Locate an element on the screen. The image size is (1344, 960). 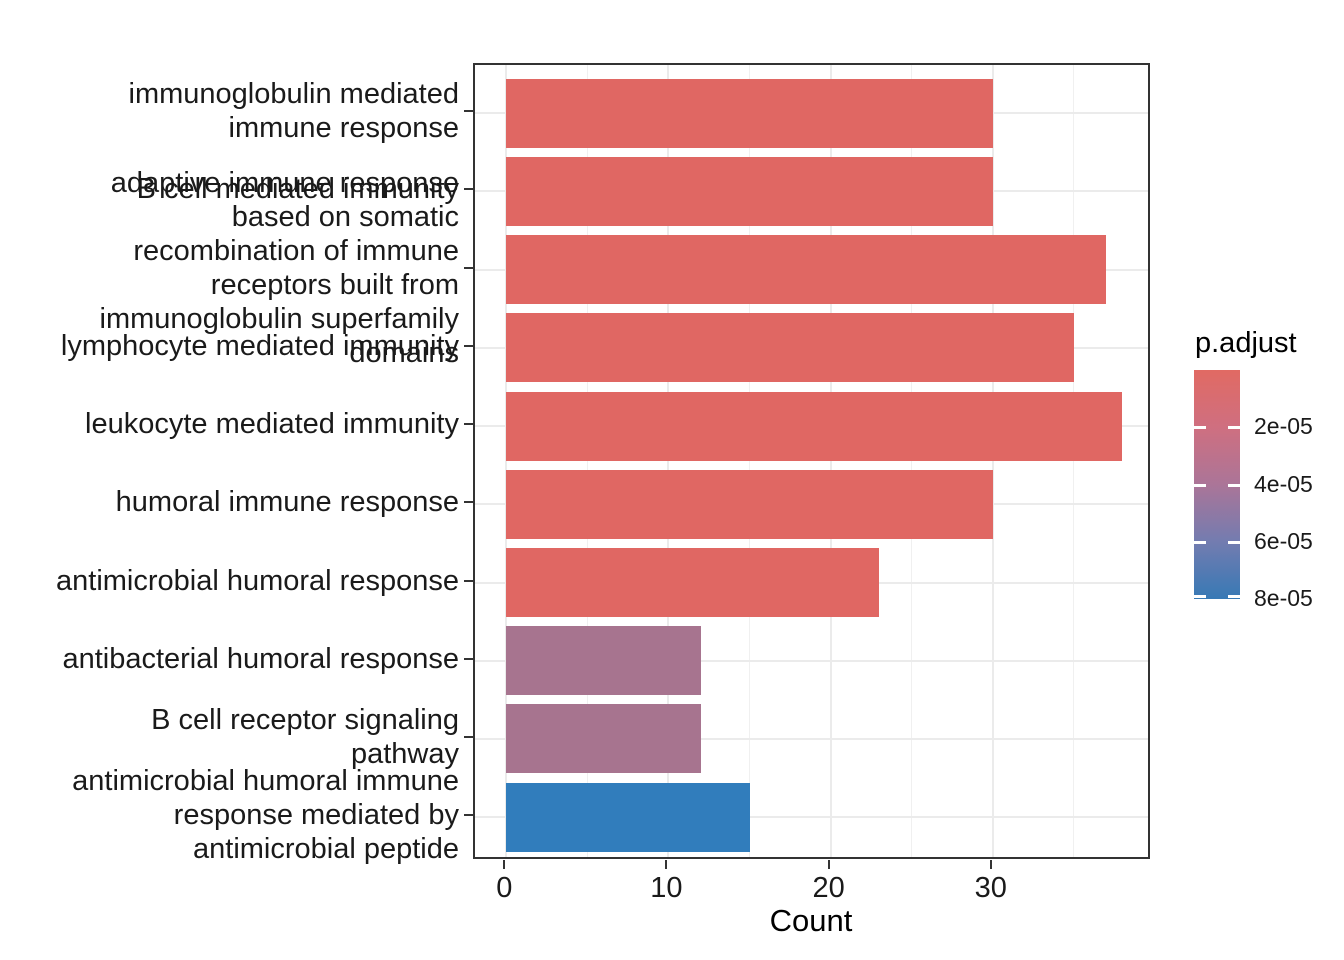
legend-tick-label: 4e-05 is located at coordinates (1283, 483).